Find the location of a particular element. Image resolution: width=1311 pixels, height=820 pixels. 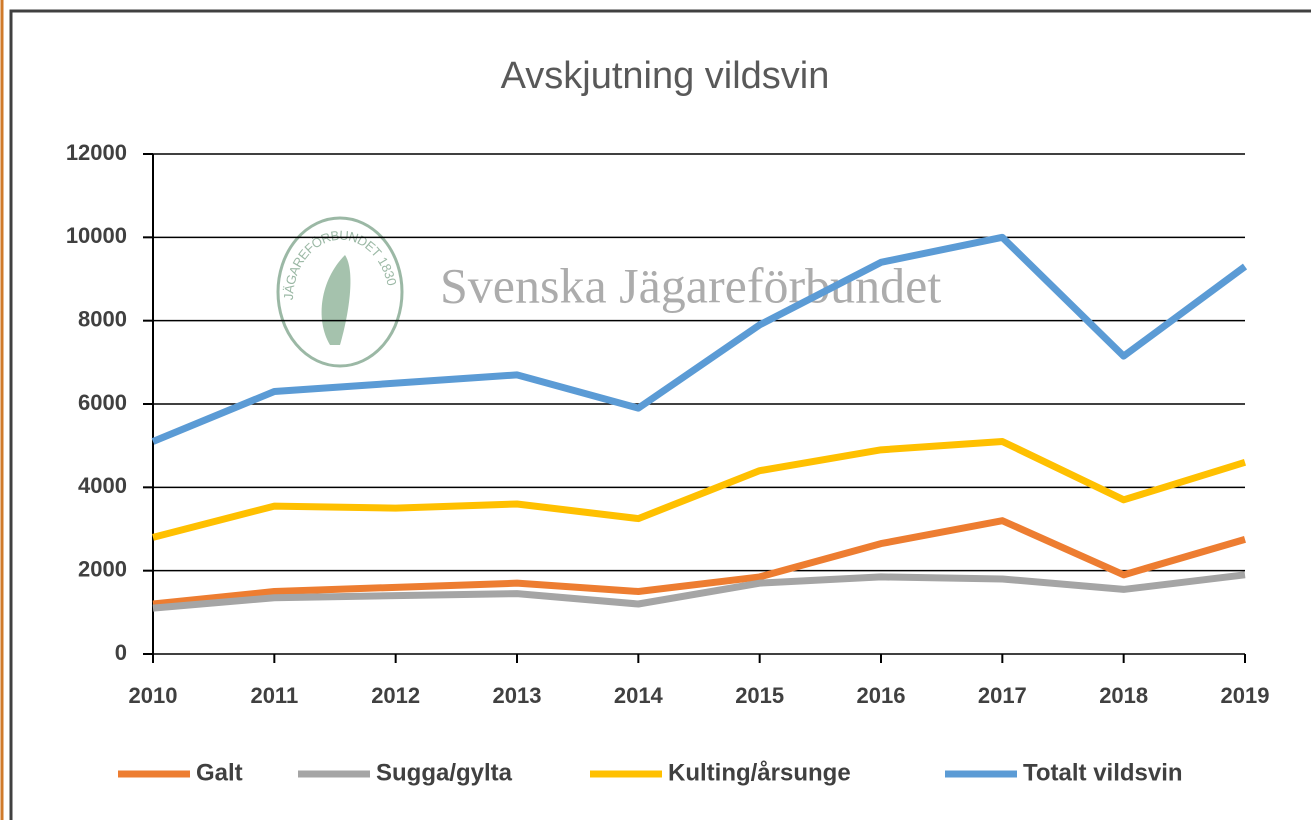

legend-label: Galt is located at coordinates (219, 772).